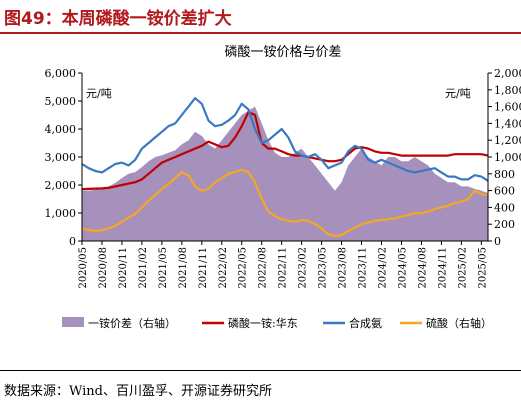 The height and width of the screenshot is (405, 521). Describe the element at coordinates (458, 93) in the screenshot. I see `right-axis-unit: 元/吨` at that location.